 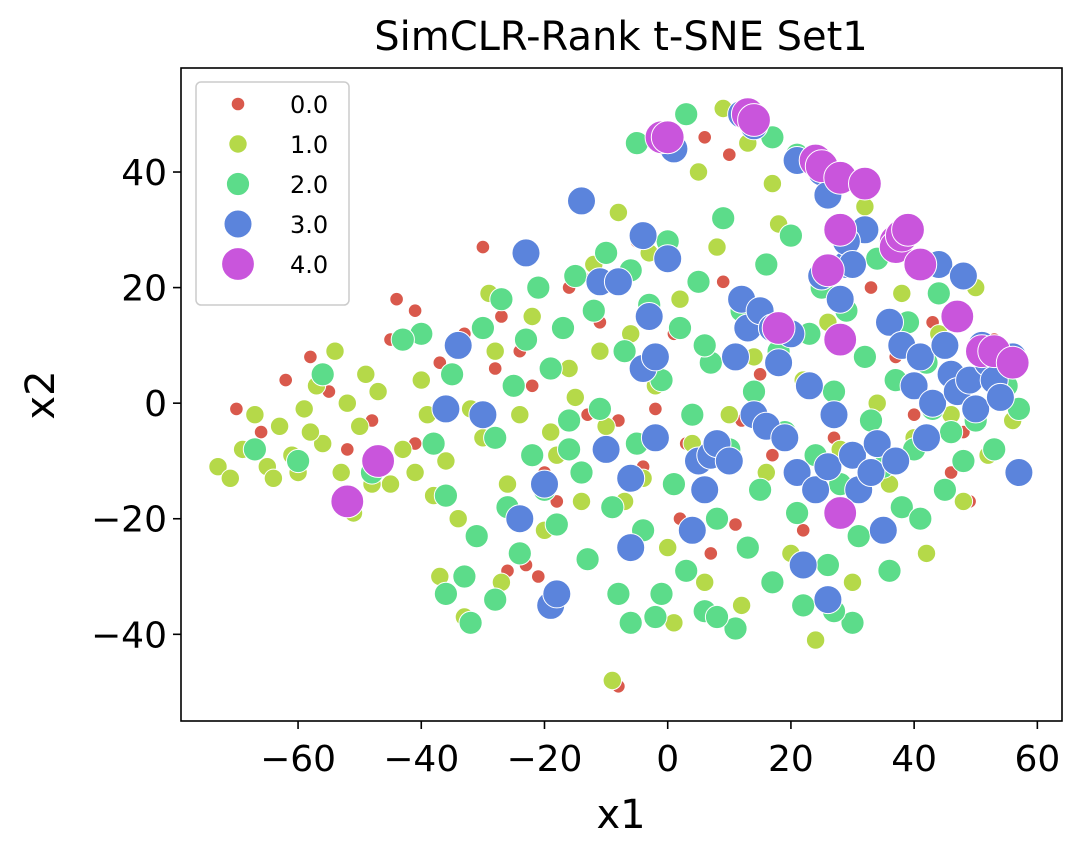 What do you see at coordinates (298, 759) in the screenshot?
I see `x-tick-label: −60` at bounding box center [298, 759].